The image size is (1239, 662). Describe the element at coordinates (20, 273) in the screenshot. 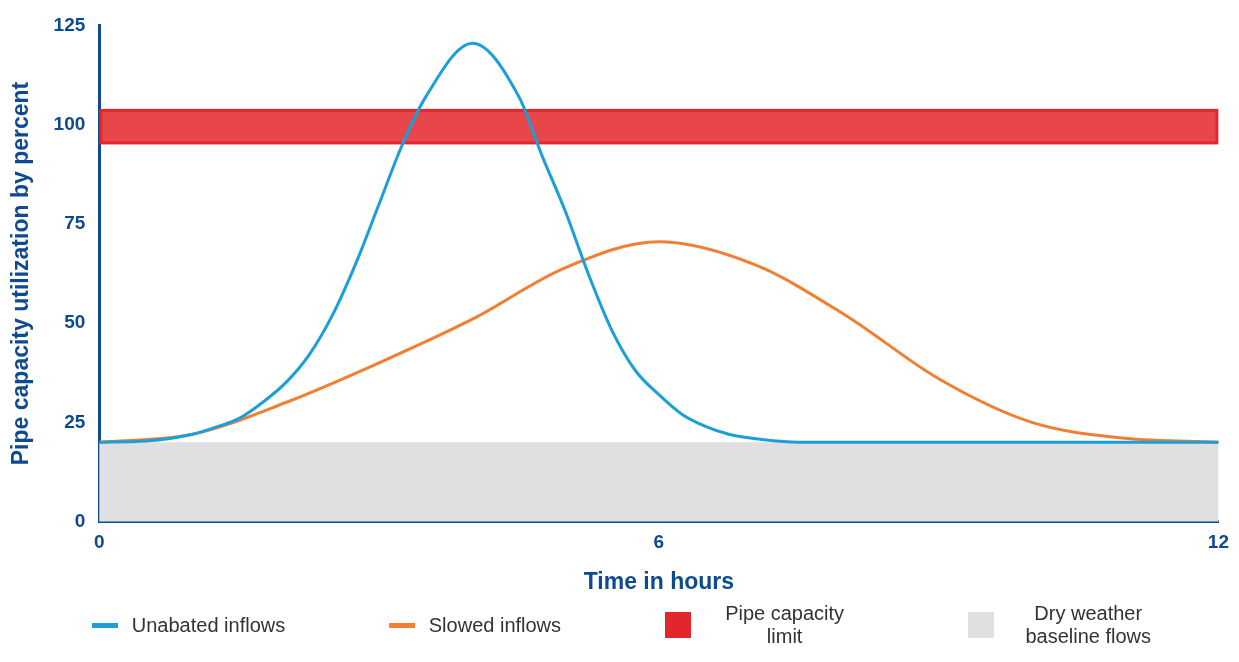

I see `y-axis-title: Pipe capacity utilization by percent` at that location.